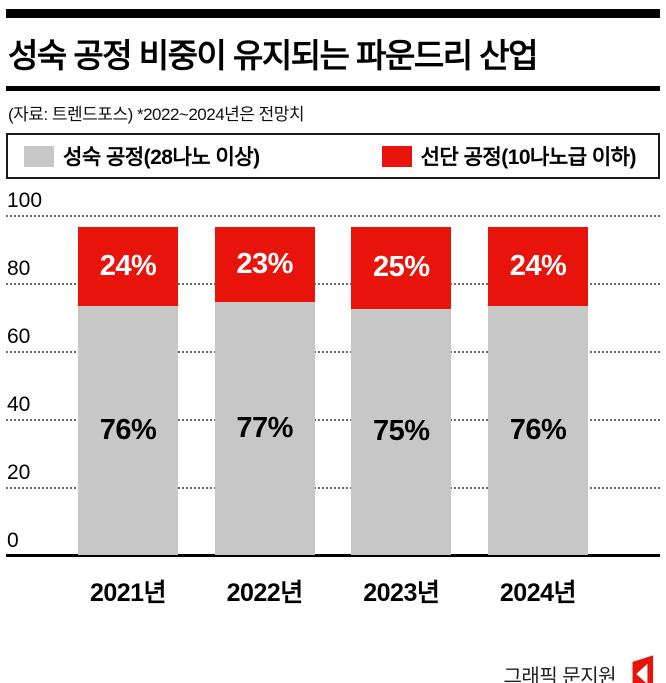 Image resolution: width=666 pixels, height=683 pixels. What do you see at coordinates (25, 200) in the screenshot?
I see `y-tick-label-100: 100` at bounding box center [25, 200].